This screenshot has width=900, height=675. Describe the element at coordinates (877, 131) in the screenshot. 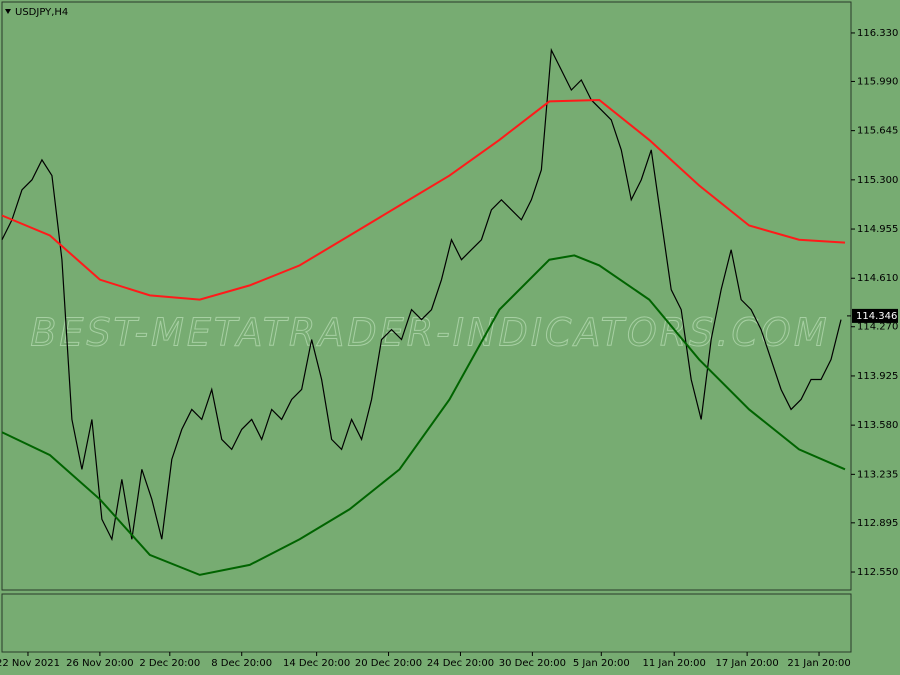

I see `y-tick-label: 115.645` at that location.